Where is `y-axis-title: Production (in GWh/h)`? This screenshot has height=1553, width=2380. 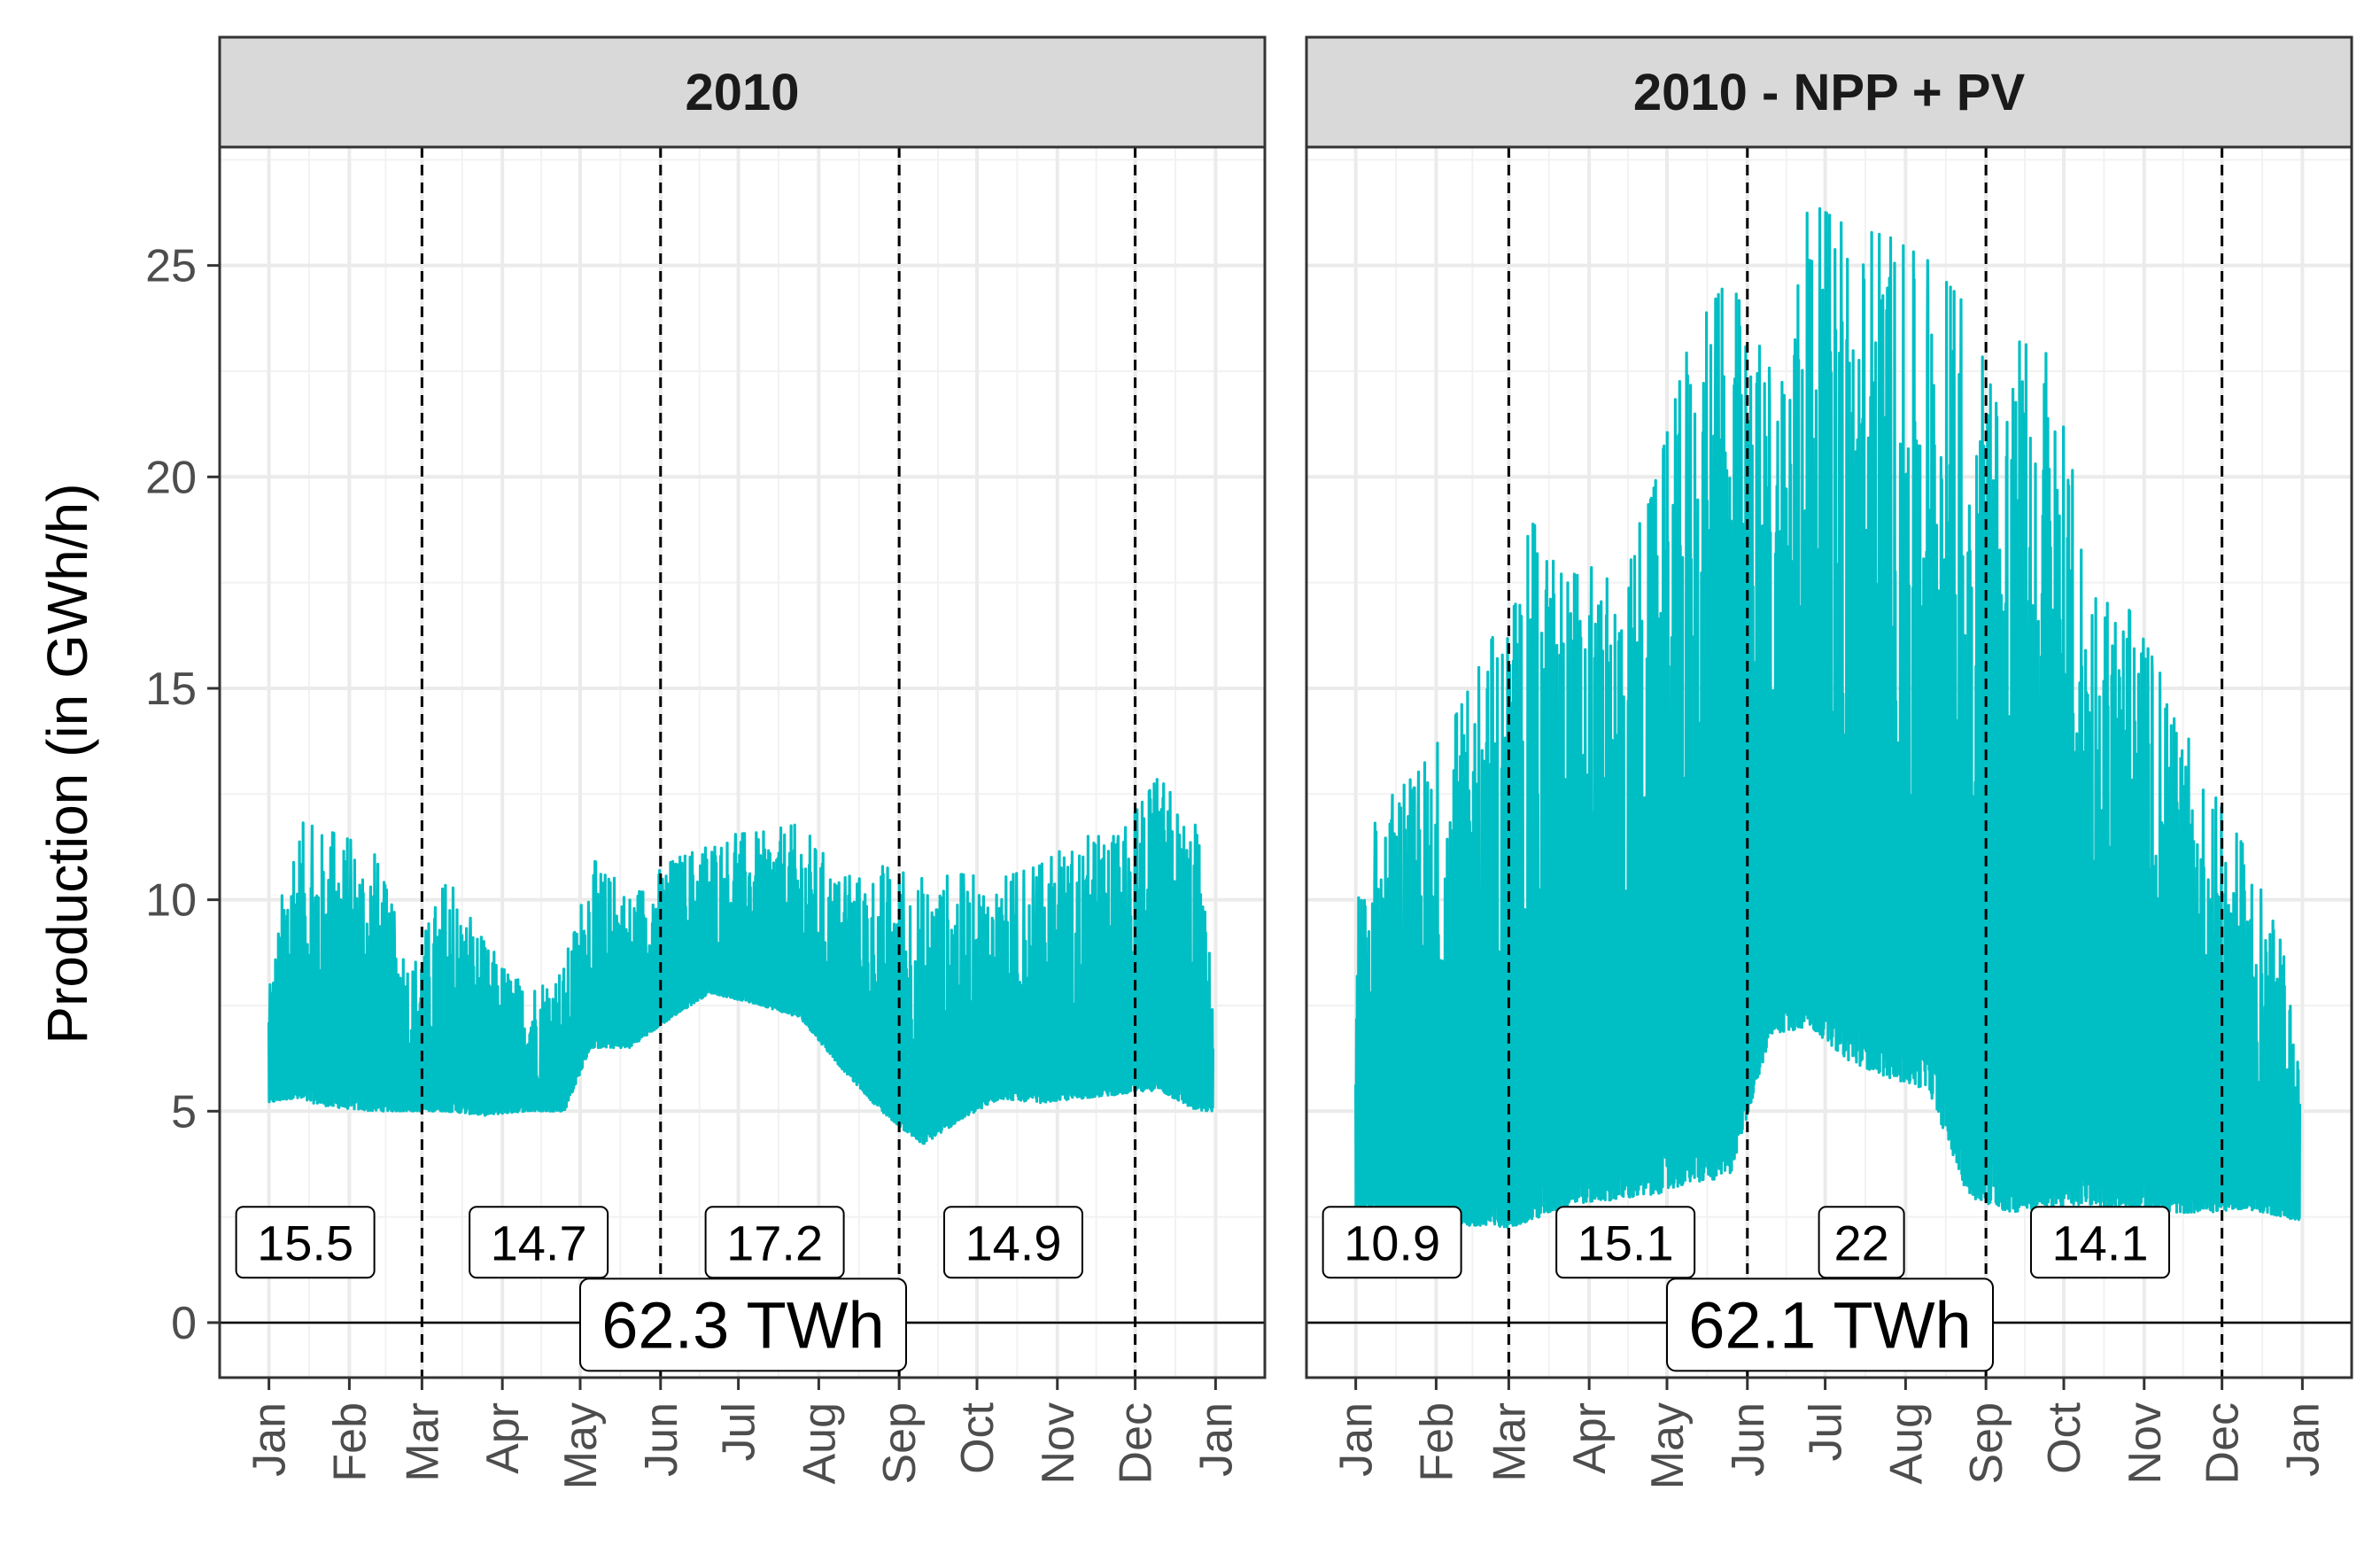
y-axis-title: Production (in GWh/h) is located at coordinates (67, 764).